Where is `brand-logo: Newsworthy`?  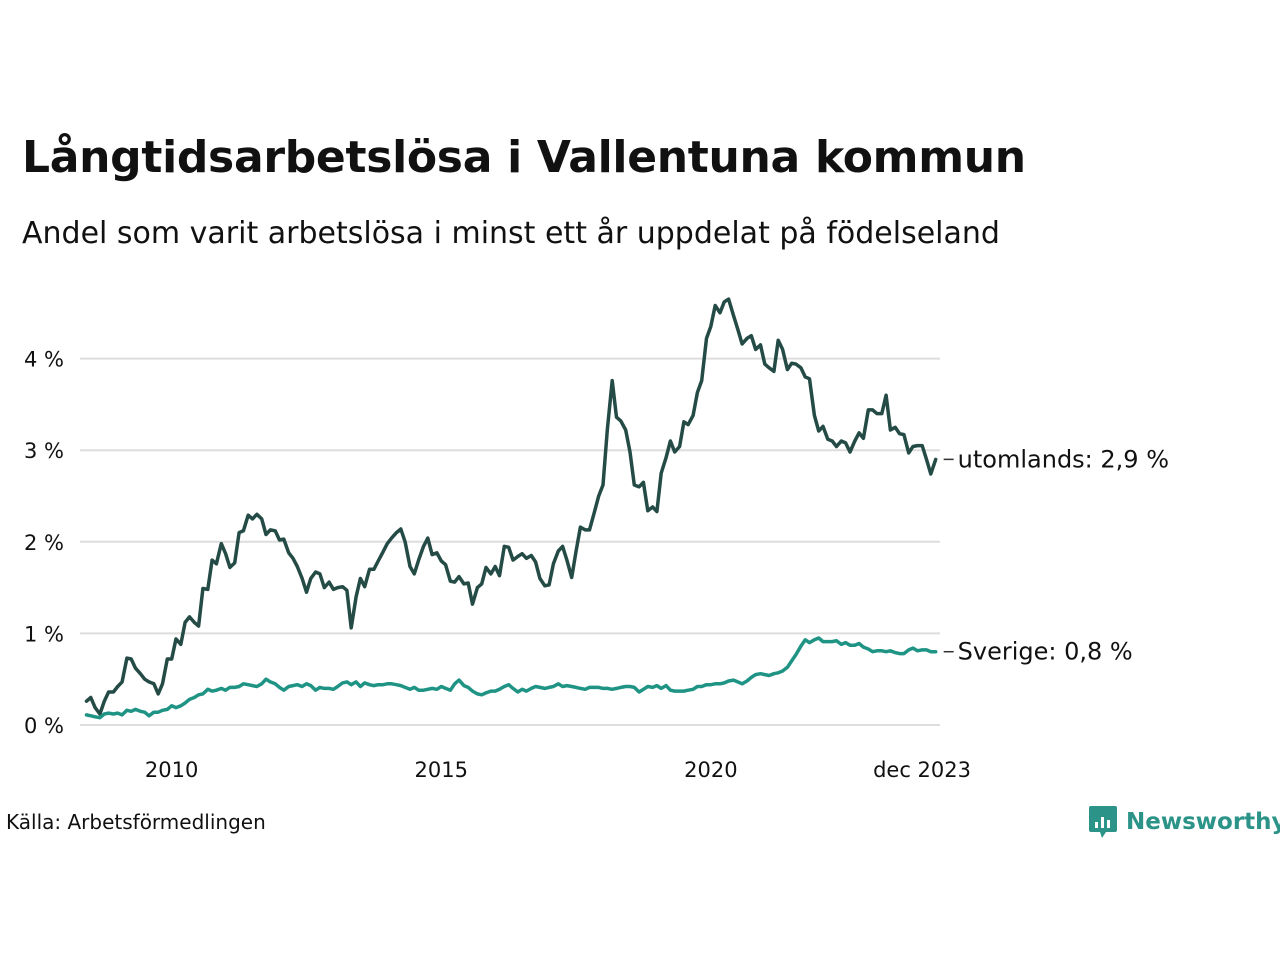
brand-logo: Newsworthy is located at coordinates (1184, 822).